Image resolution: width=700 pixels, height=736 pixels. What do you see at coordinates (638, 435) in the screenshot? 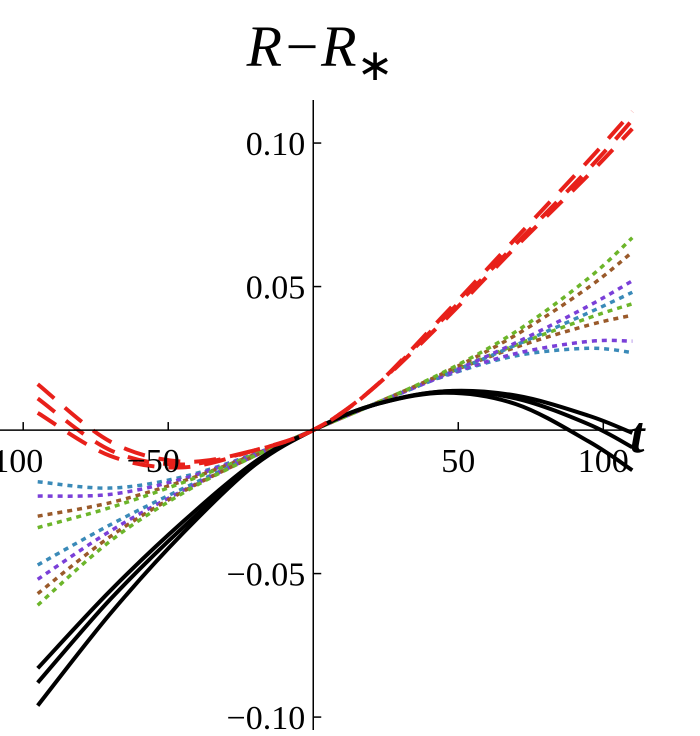
I see `x-axis-label: t` at bounding box center [638, 435].